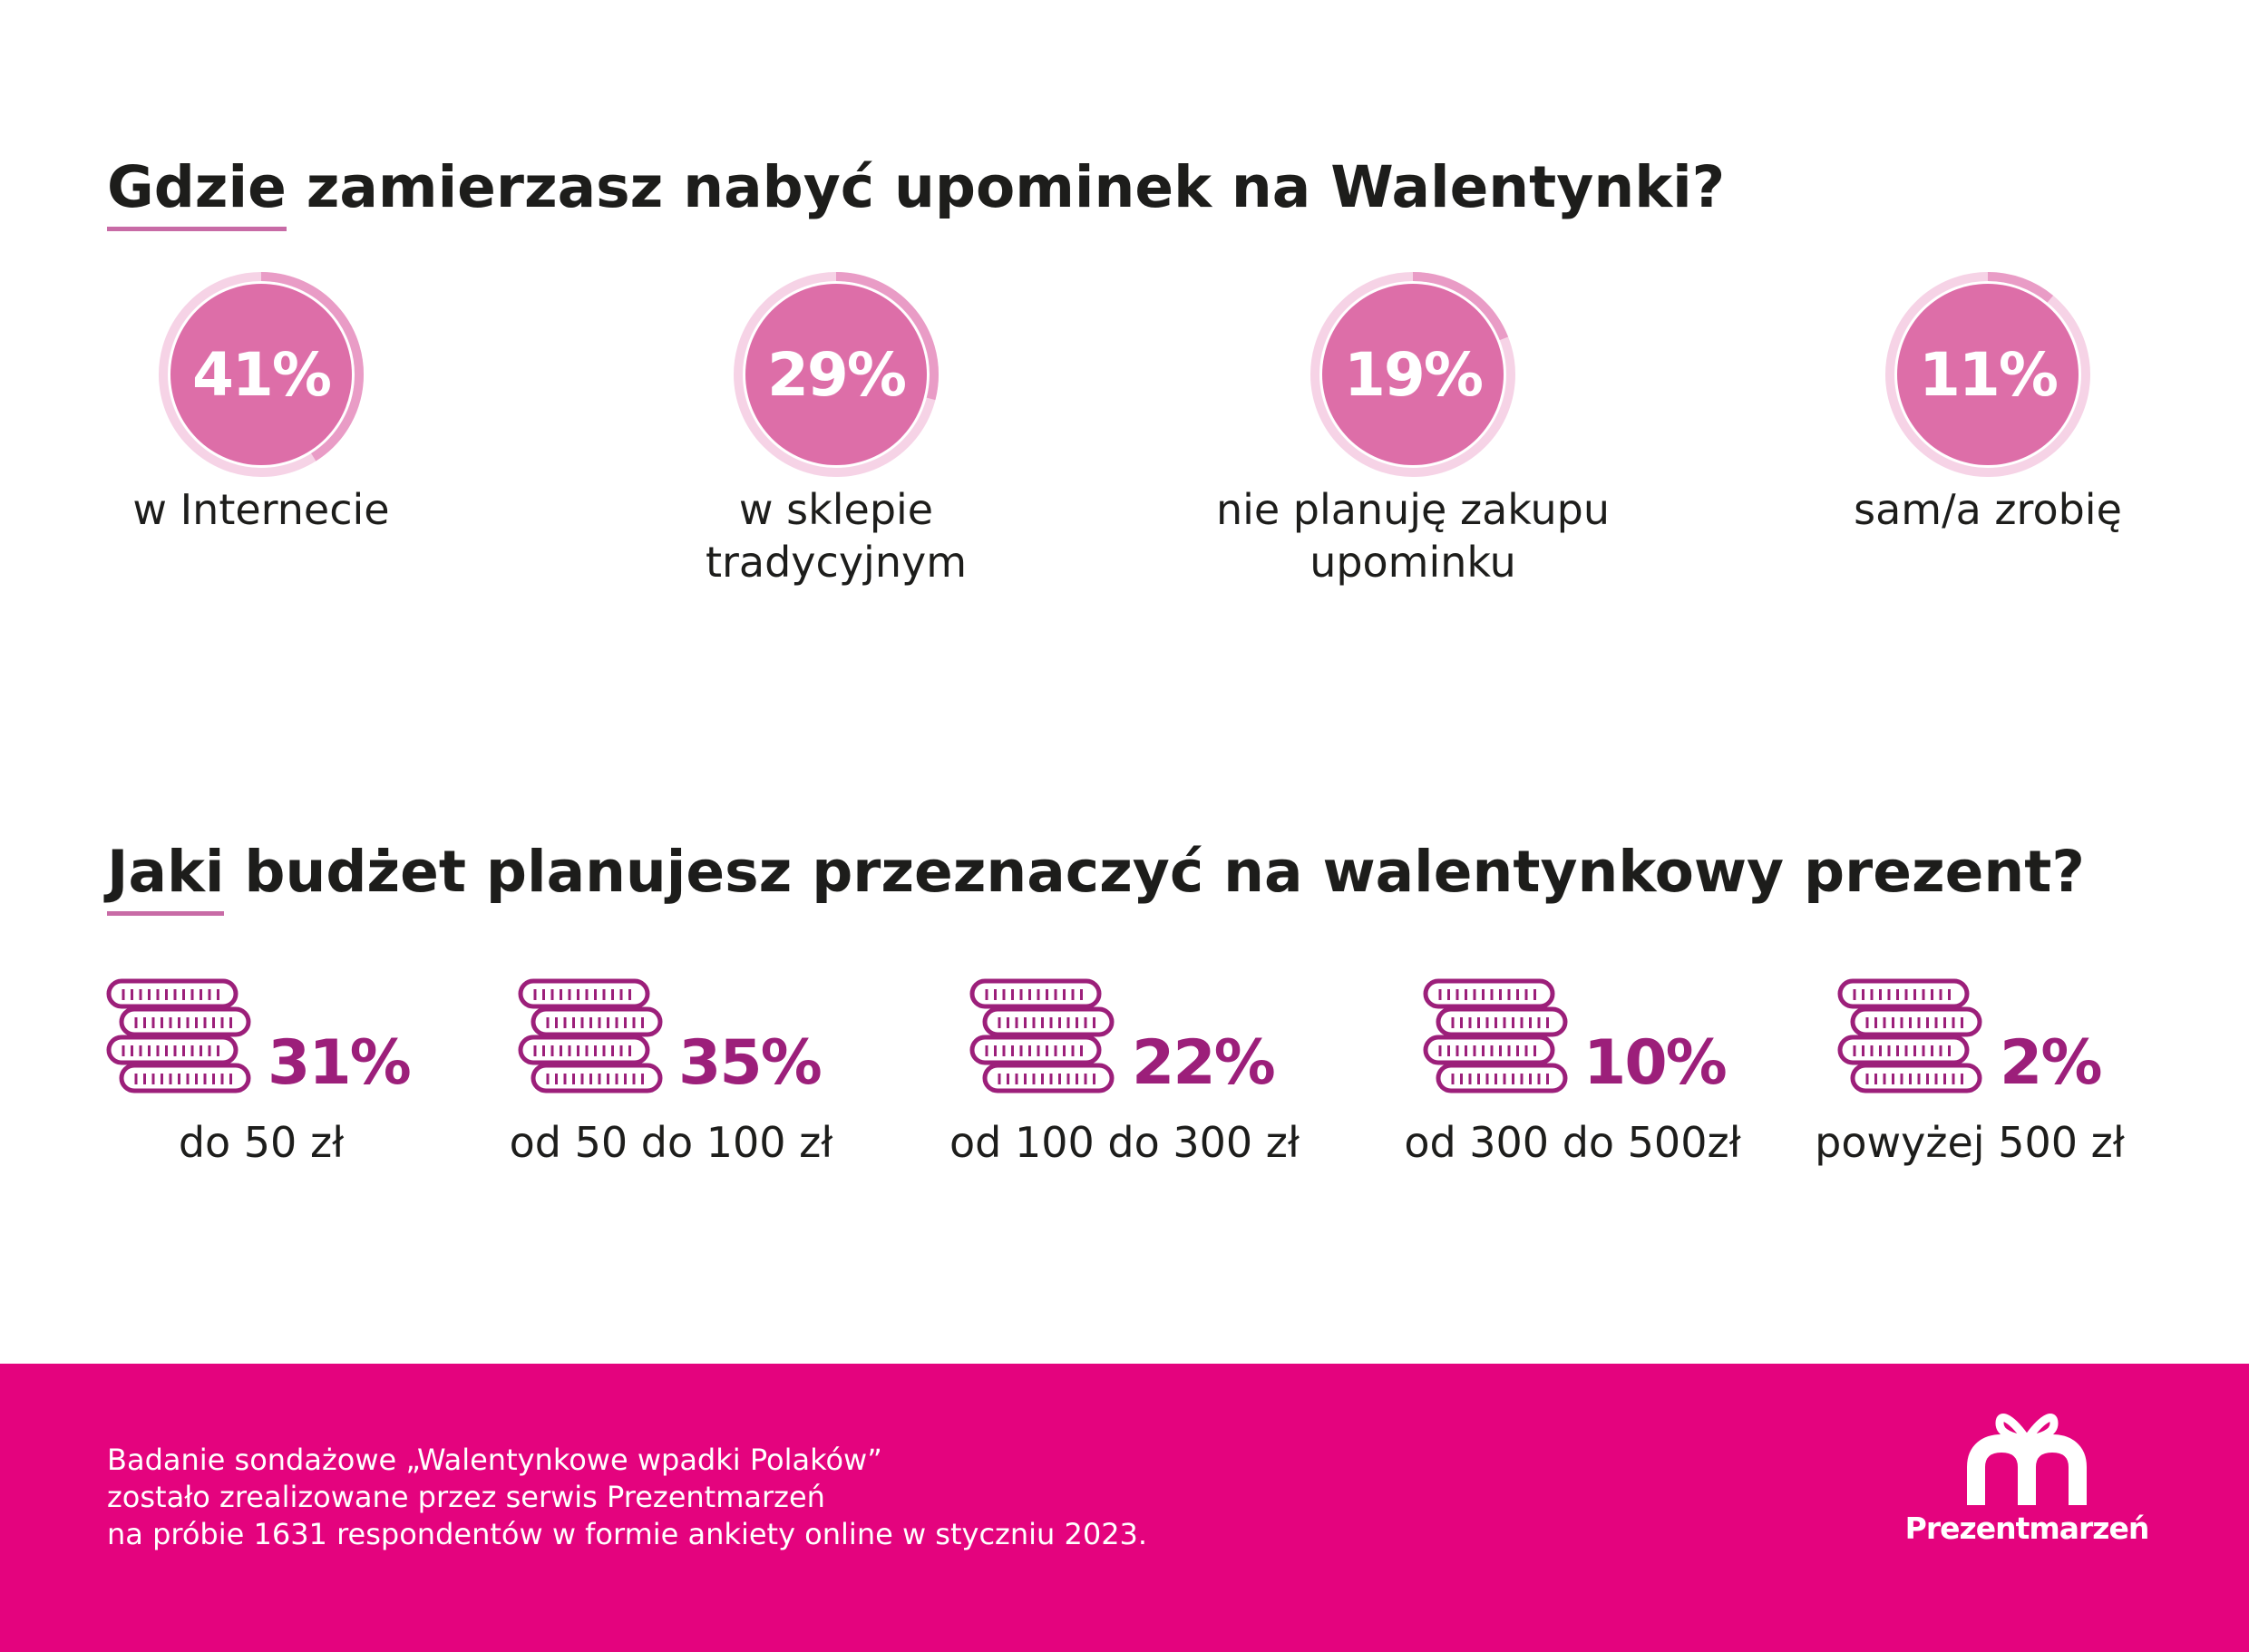 Image resolution: width=2249 pixels, height=1652 pixels. I want to click on donut-category-line: nie planuję zakupu, so click(1413, 509).